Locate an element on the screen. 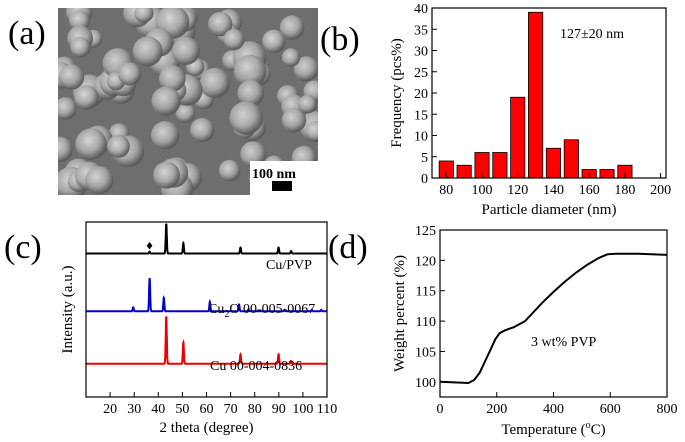  y-tick-label: 30 is located at coordinates (421, 52).